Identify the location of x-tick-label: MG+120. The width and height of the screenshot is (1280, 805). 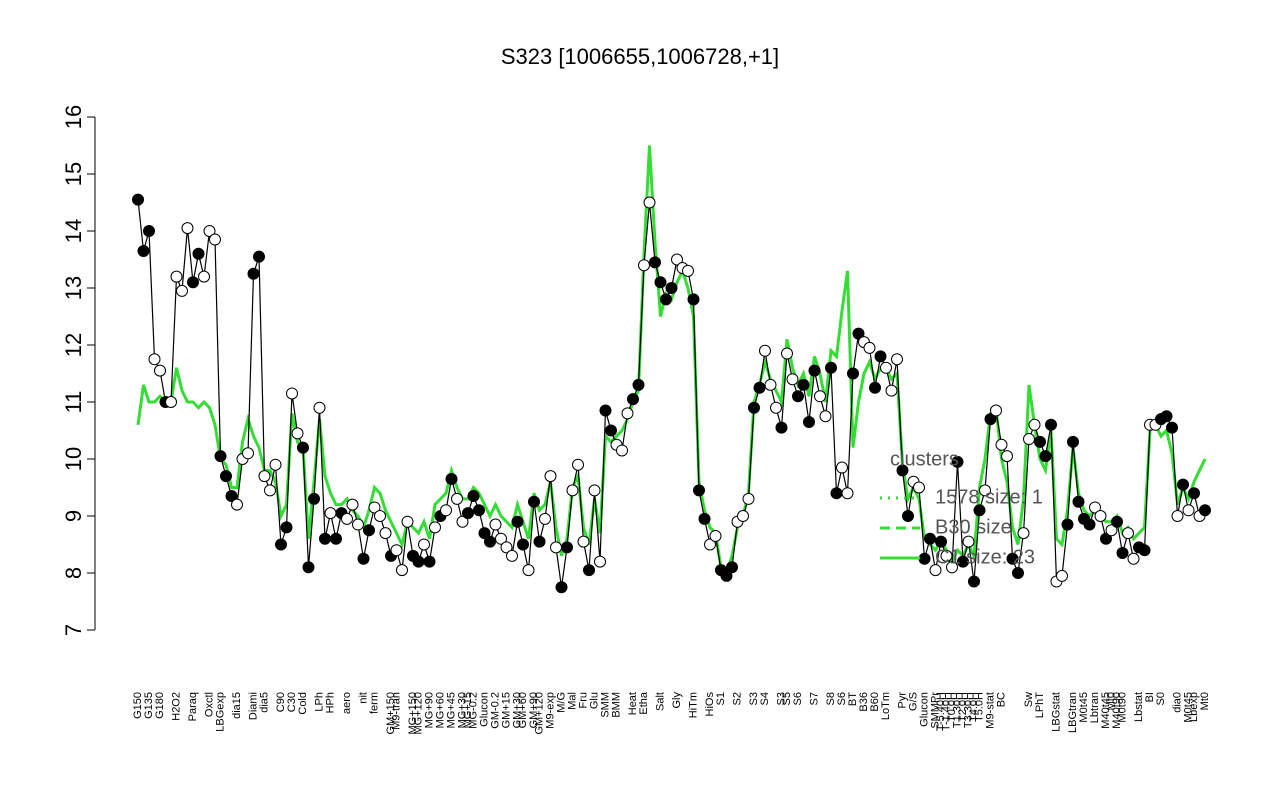
(418, 713).